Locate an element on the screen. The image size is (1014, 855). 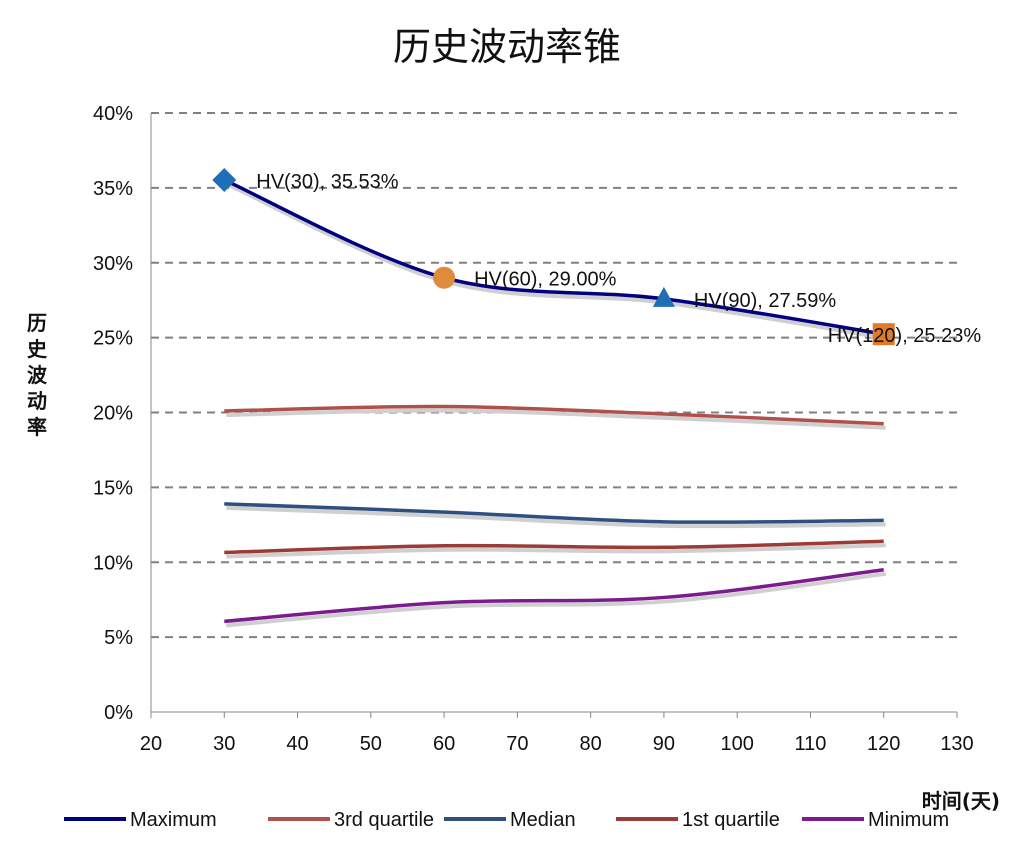
series-line-minimum is located at coordinates (554, 596).